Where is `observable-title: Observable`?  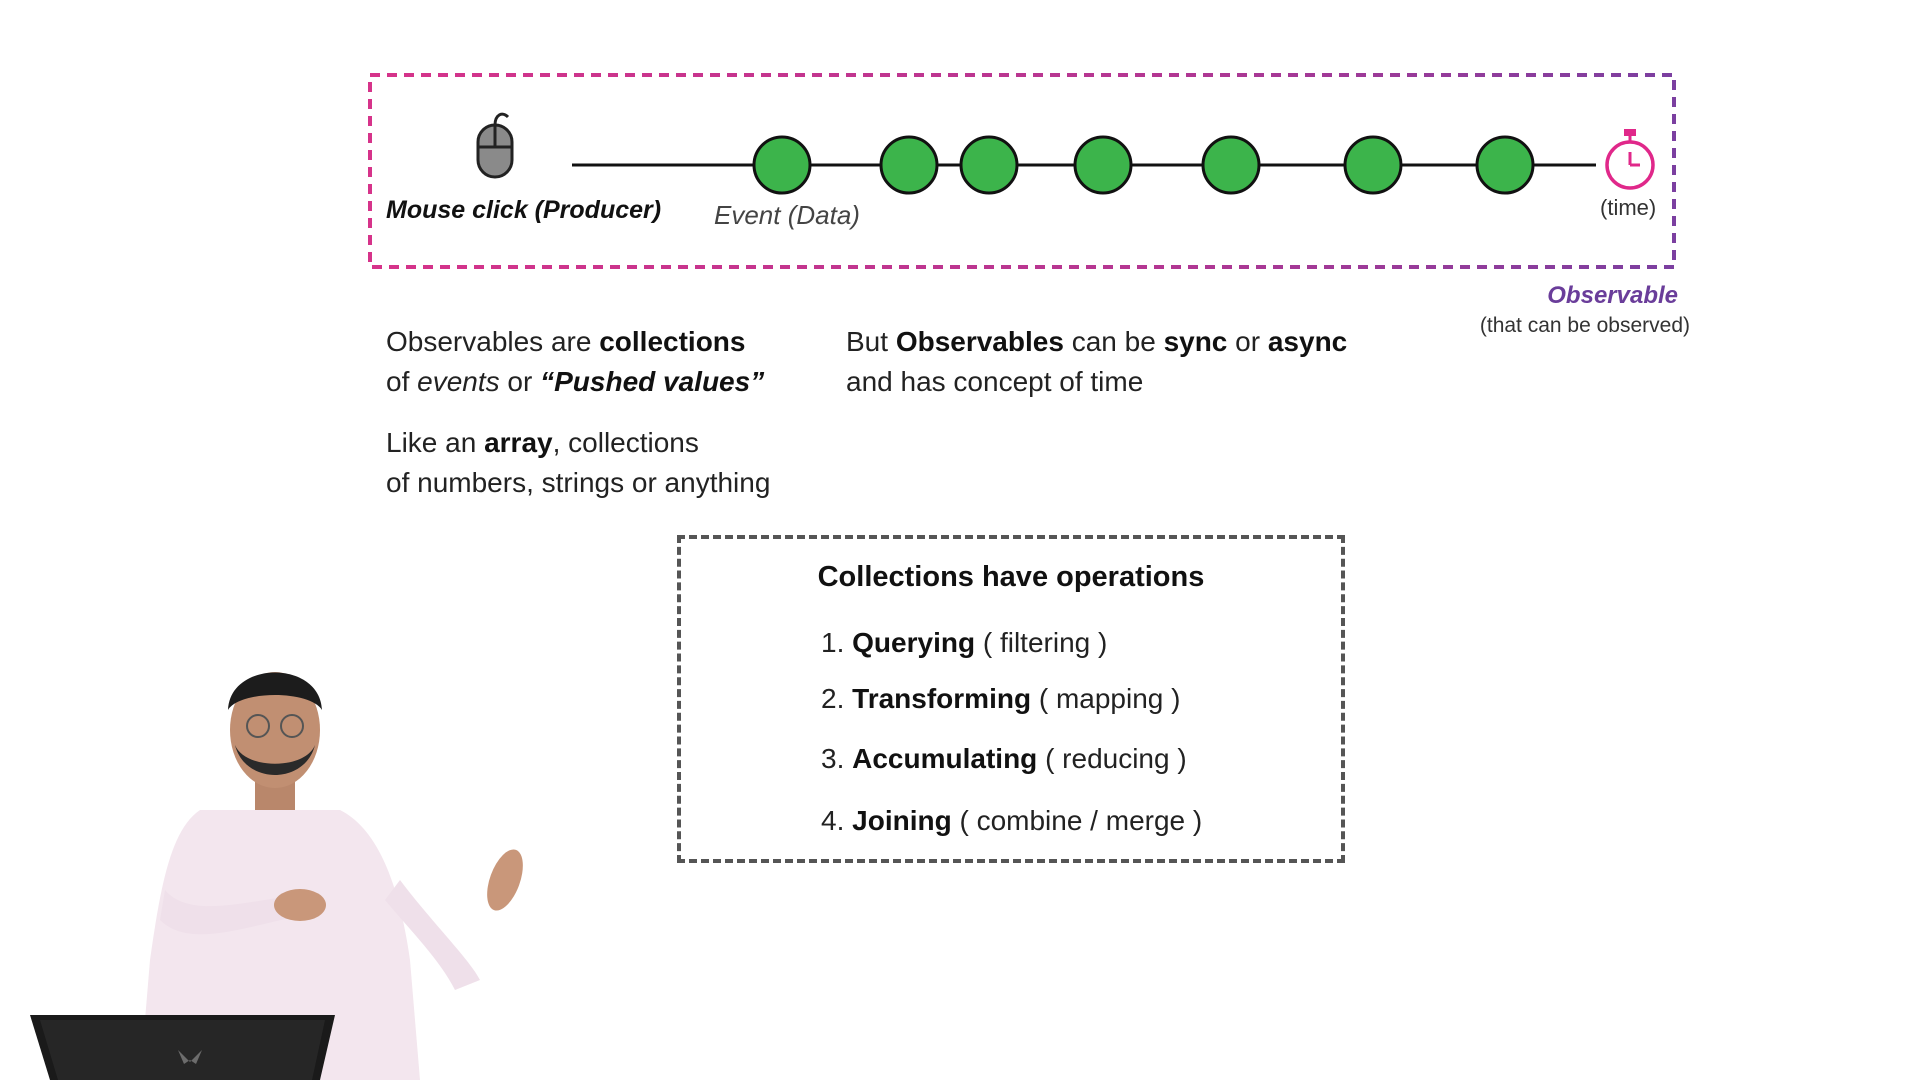 observable-title: Observable is located at coordinates (1612, 295).